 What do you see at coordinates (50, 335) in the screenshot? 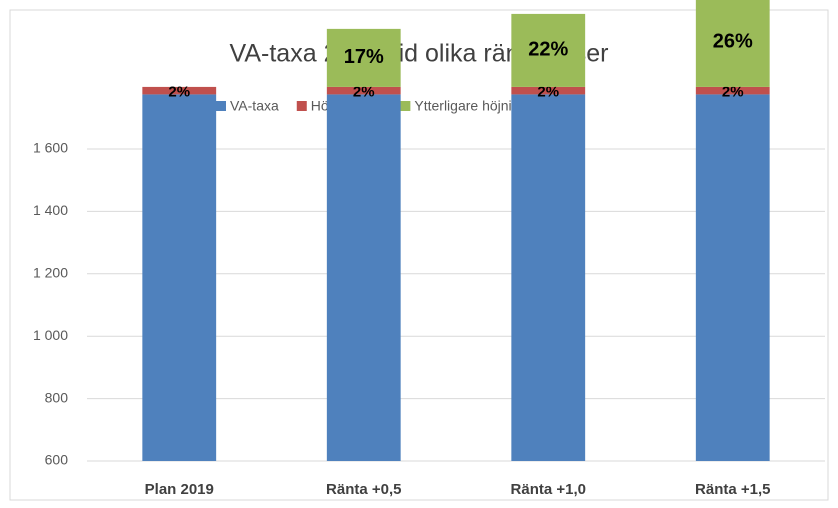
I see `y-tick-label: 1 000` at bounding box center [50, 335].